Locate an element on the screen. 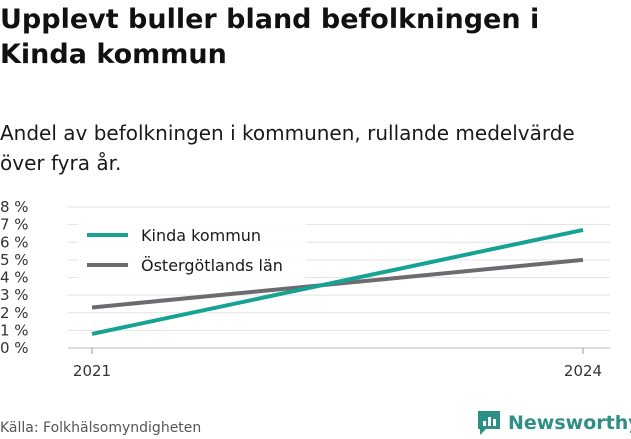 The width and height of the screenshot is (631, 439). x-axis-ticks: 2021 2024 is located at coordinates (337, 364).